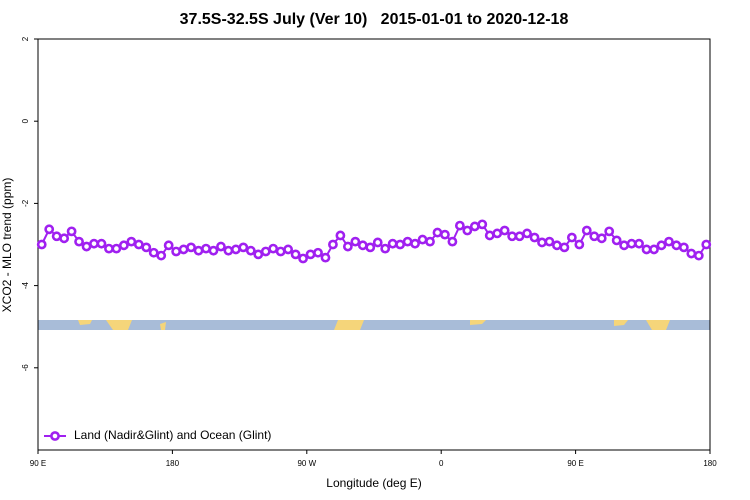 This screenshot has height=500, width=750. What do you see at coordinates (172, 435) in the screenshot?
I see `legend-label: Land (Nadir&Glint) and Ocean (Glint)` at bounding box center [172, 435].